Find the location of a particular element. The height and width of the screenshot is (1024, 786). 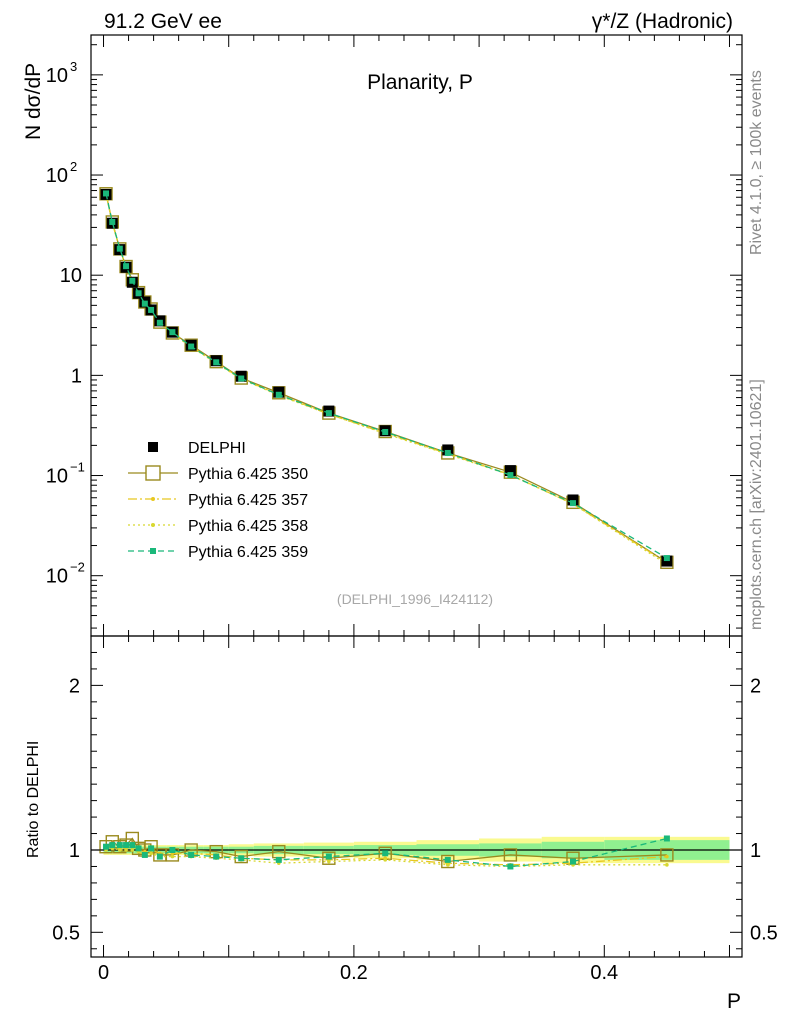

rivet-label: Rivet 4.1.0, ≥ 100k events is located at coordinates (756, 162).